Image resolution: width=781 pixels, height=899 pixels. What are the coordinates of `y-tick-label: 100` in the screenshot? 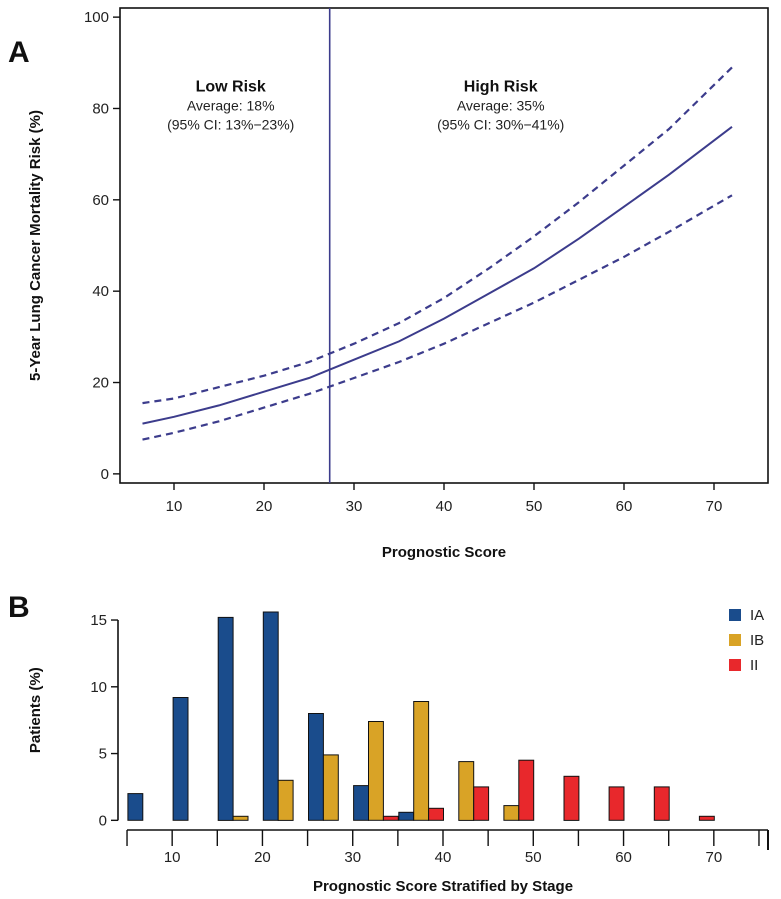 It's located at (96, 17).